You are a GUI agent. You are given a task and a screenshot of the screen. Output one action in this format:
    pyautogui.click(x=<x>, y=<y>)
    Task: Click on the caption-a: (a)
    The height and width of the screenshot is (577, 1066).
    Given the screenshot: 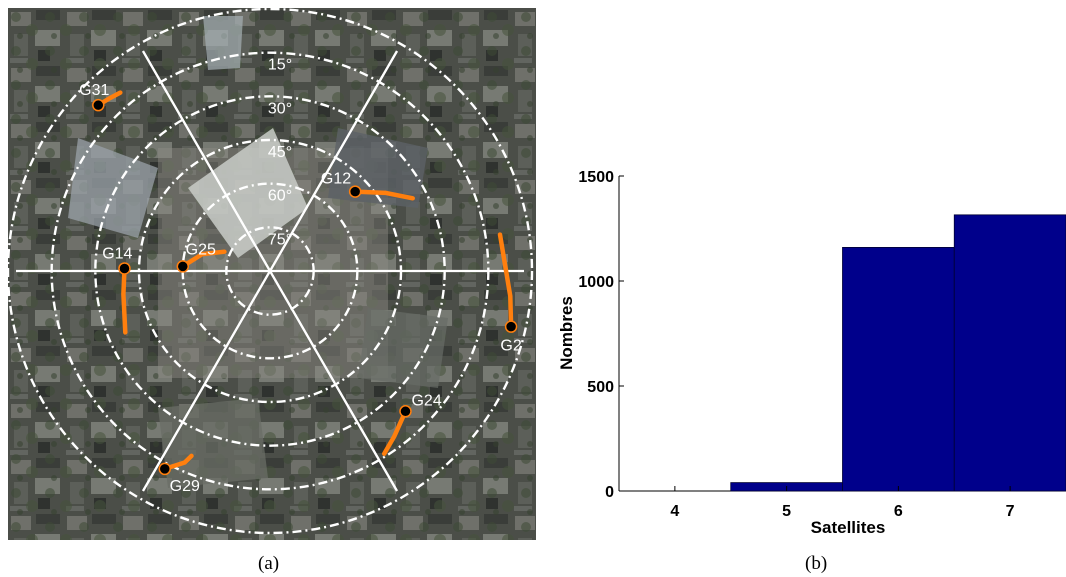 What is the action you would take?
    pyautogui.click(x=269, y=563)
    